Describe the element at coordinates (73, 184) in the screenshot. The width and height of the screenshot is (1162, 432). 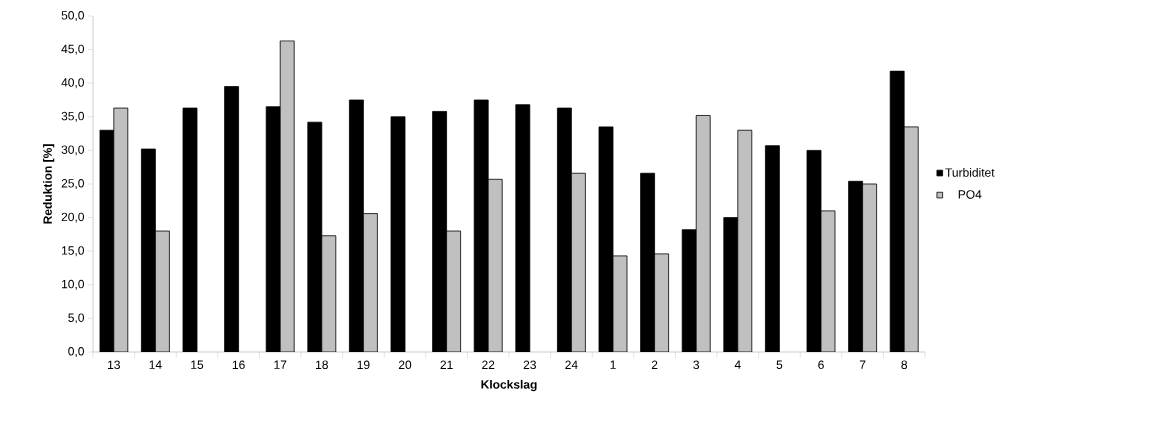
I see `y-tick-label: 25,0` at that location.